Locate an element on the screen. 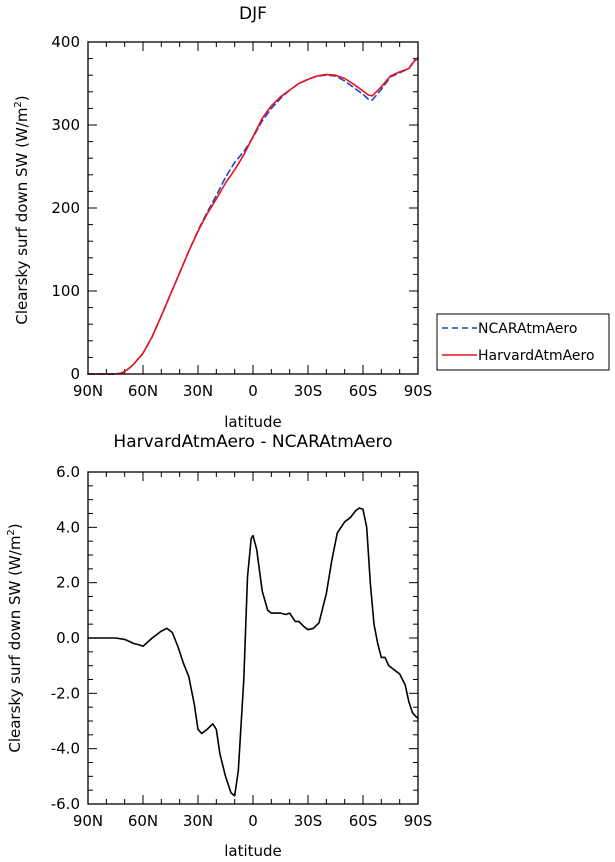 The image size is (615, 862). chart-2-ylabel-main: Clearsky surf down SW (W/m is located at coordinates (15, 644).